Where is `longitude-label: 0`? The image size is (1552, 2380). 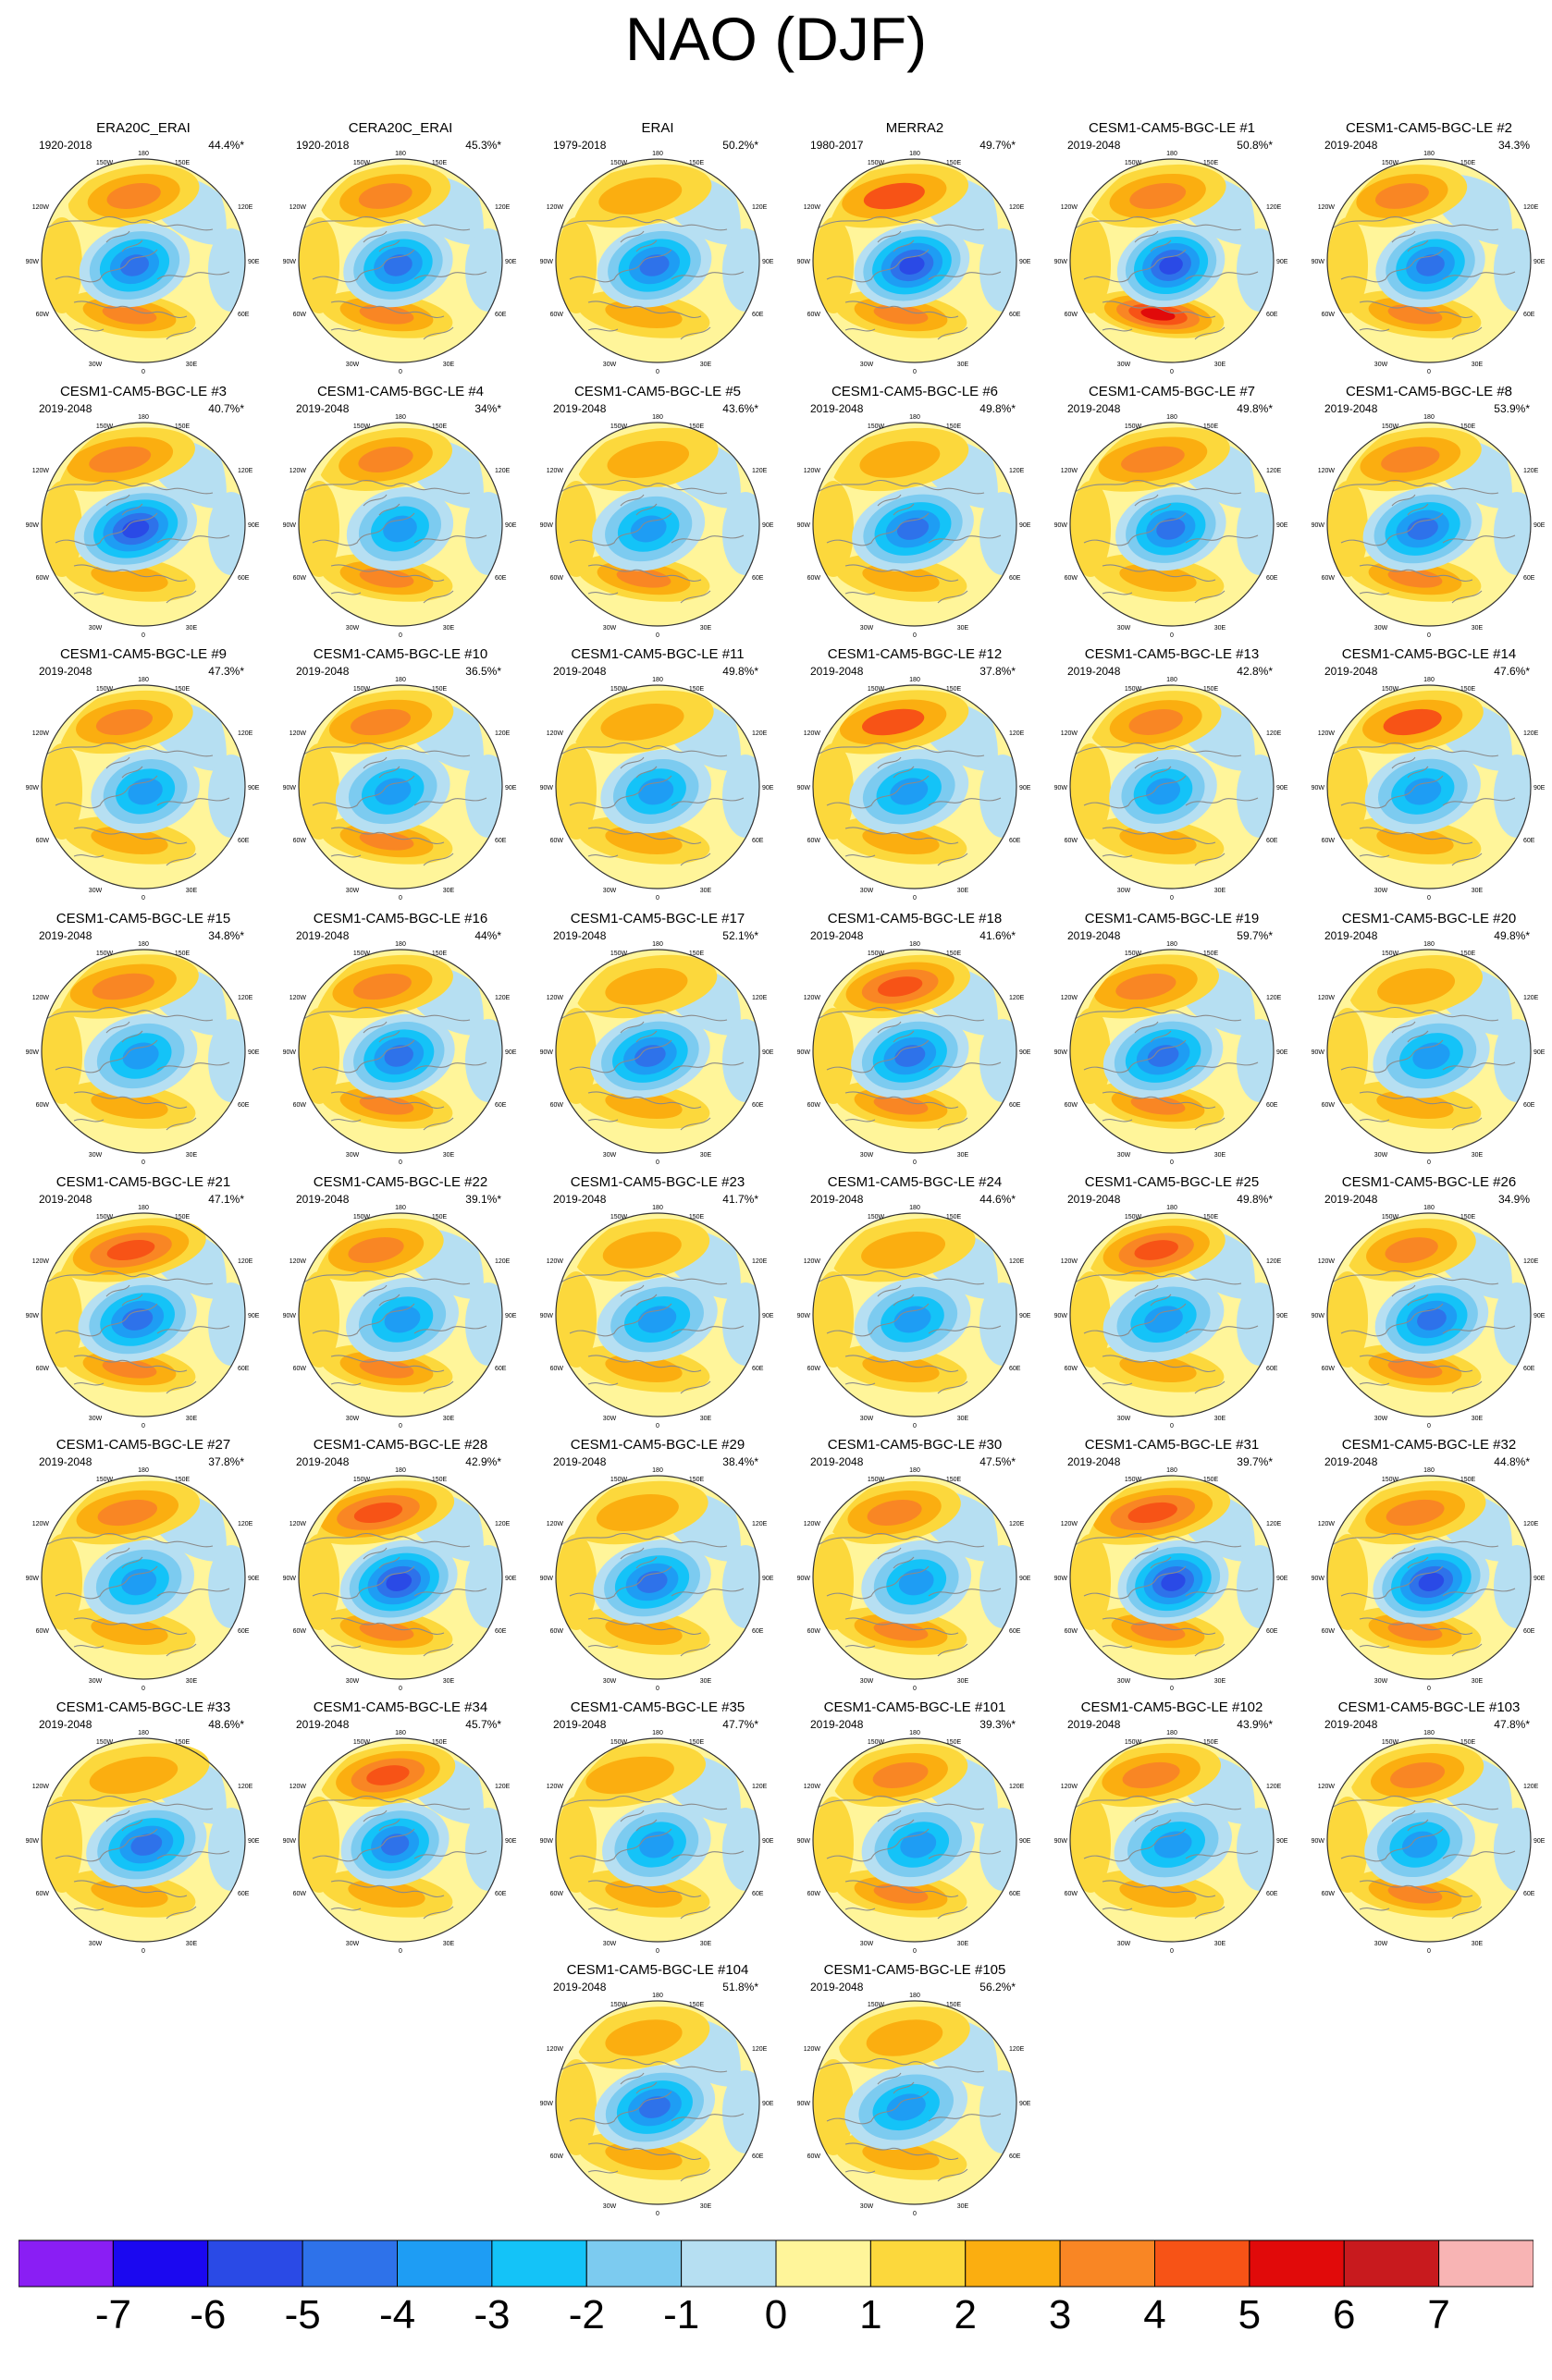 longitude-label: 0 is located at coordinates (400, 1426).